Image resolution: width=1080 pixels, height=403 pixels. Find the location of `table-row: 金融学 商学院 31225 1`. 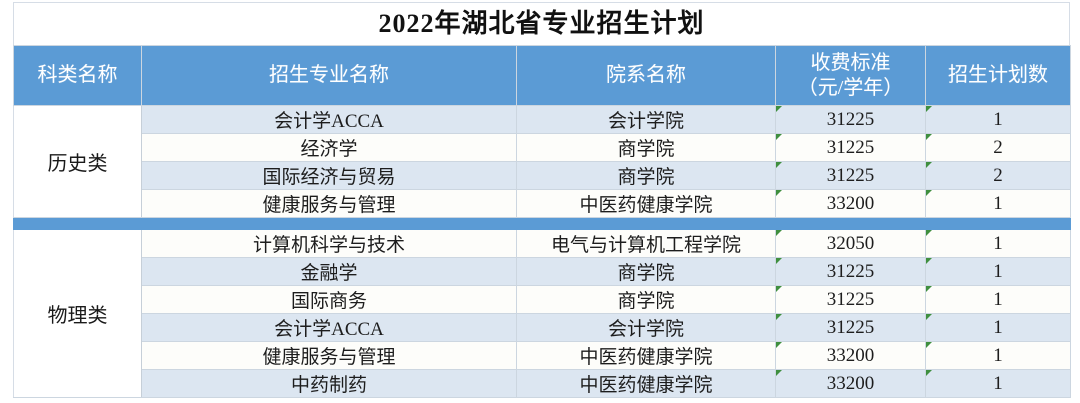

table-row: 金融学 商学院 31225 1 is located at coordinates (542, 271).